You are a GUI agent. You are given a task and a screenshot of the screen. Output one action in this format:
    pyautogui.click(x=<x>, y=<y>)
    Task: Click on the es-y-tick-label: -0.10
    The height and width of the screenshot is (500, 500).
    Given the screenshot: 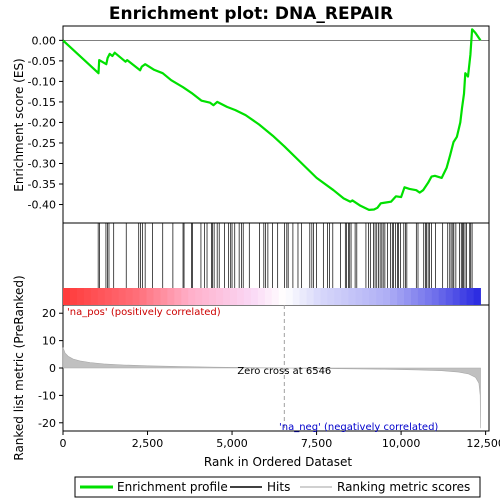 What is the action you would take?
    pyautogui.click(x=42, y=81)
    